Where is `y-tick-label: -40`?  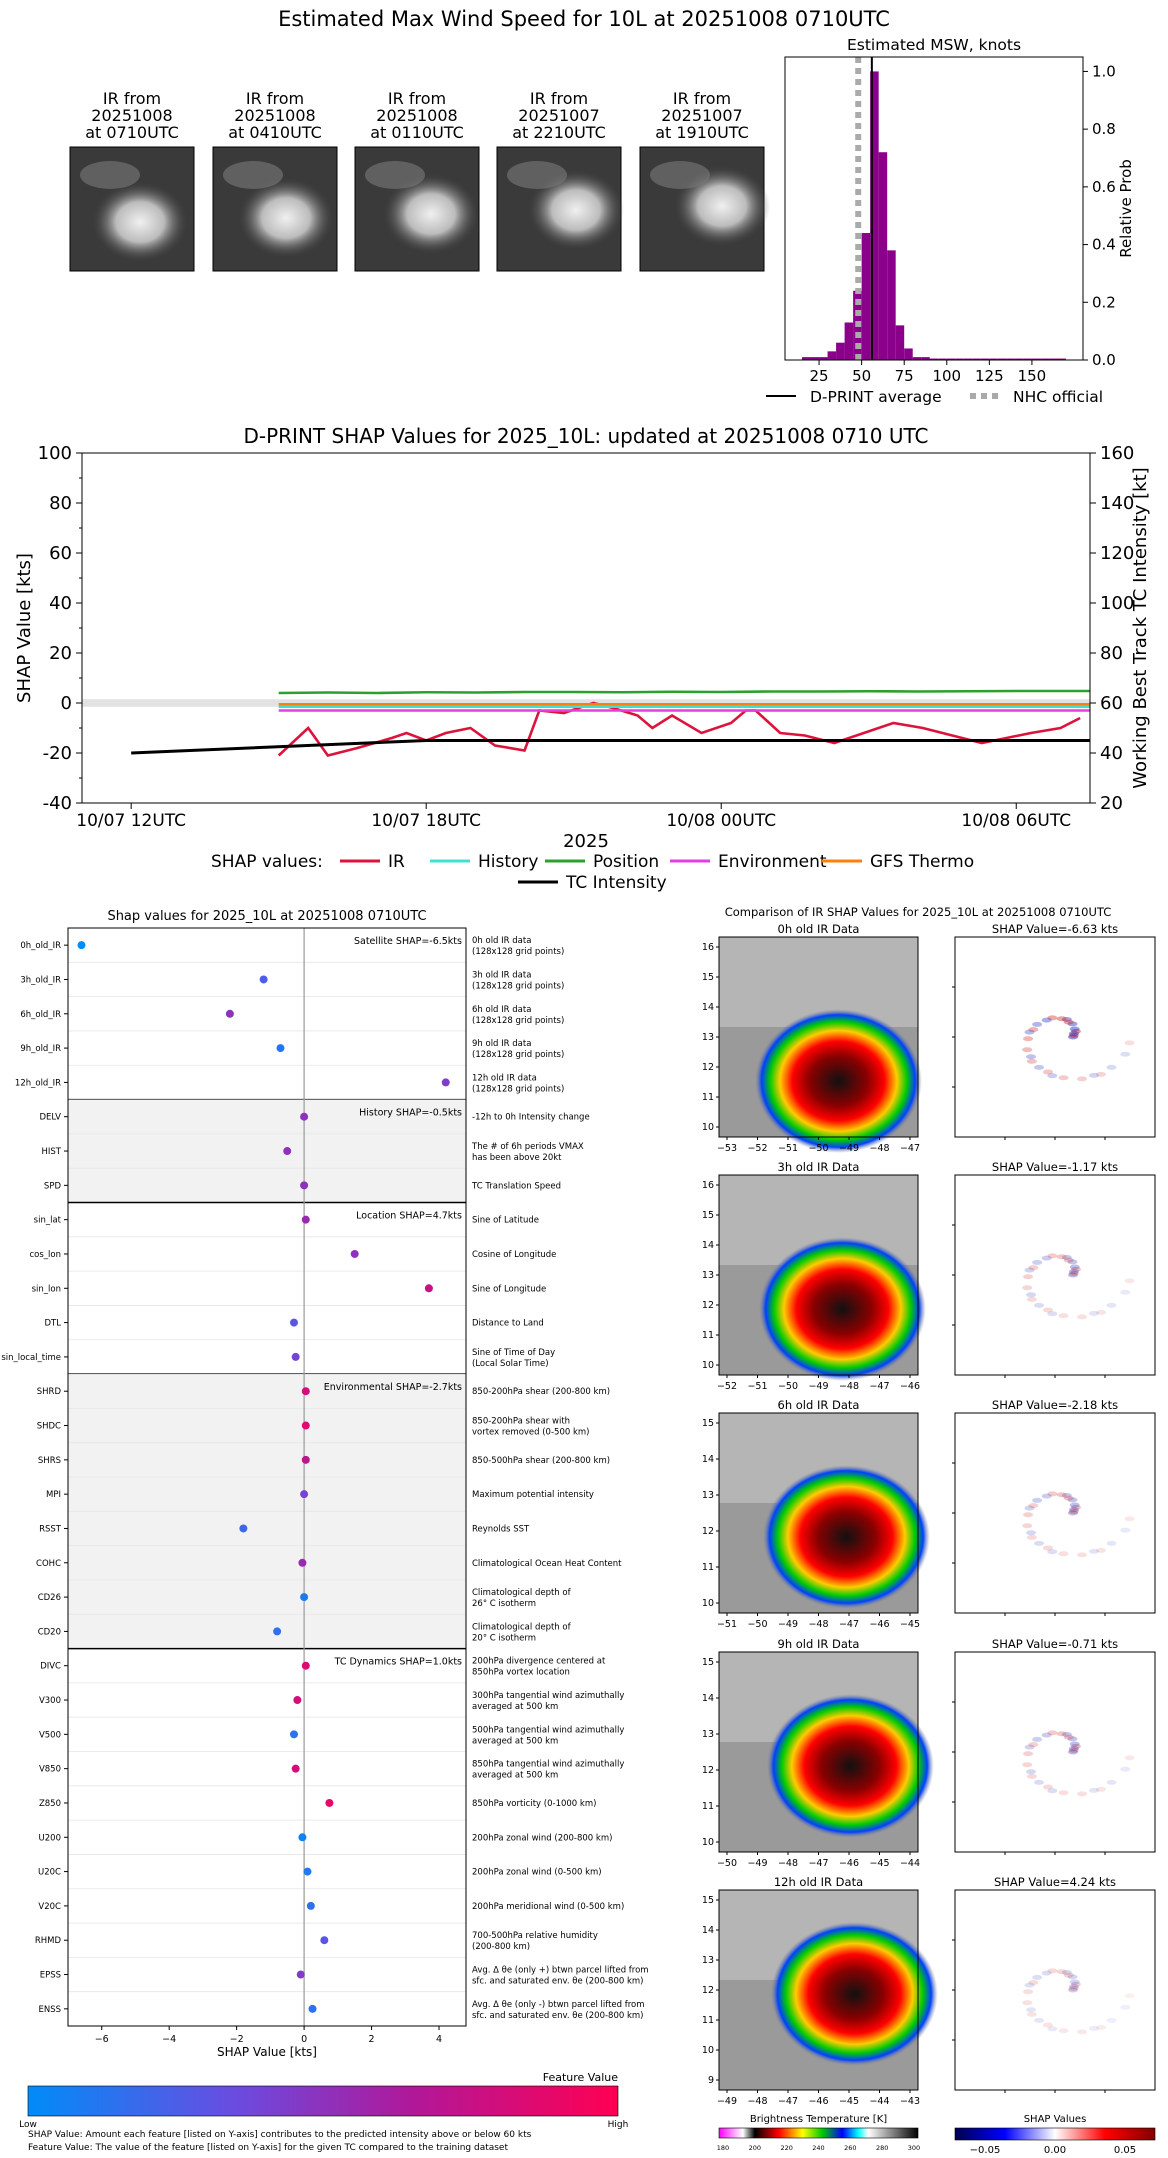 y-tick-label: -40 is located at coordinates (57, 803).